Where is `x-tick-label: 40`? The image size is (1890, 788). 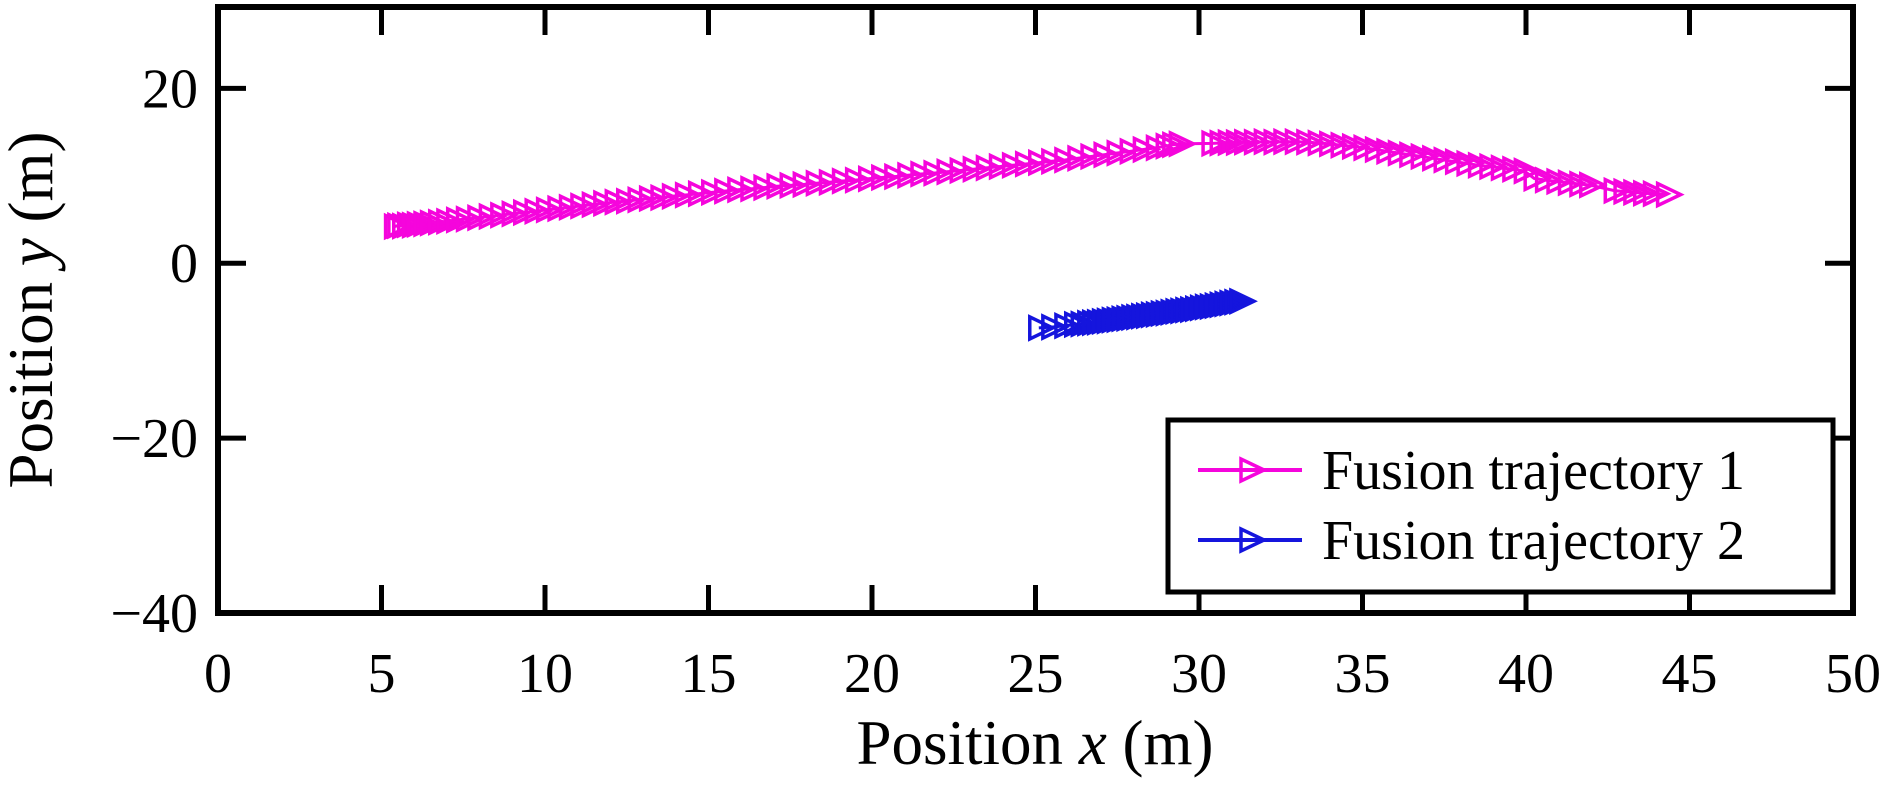
x-tick-label: 40 is located at coordinates (1526, 674).